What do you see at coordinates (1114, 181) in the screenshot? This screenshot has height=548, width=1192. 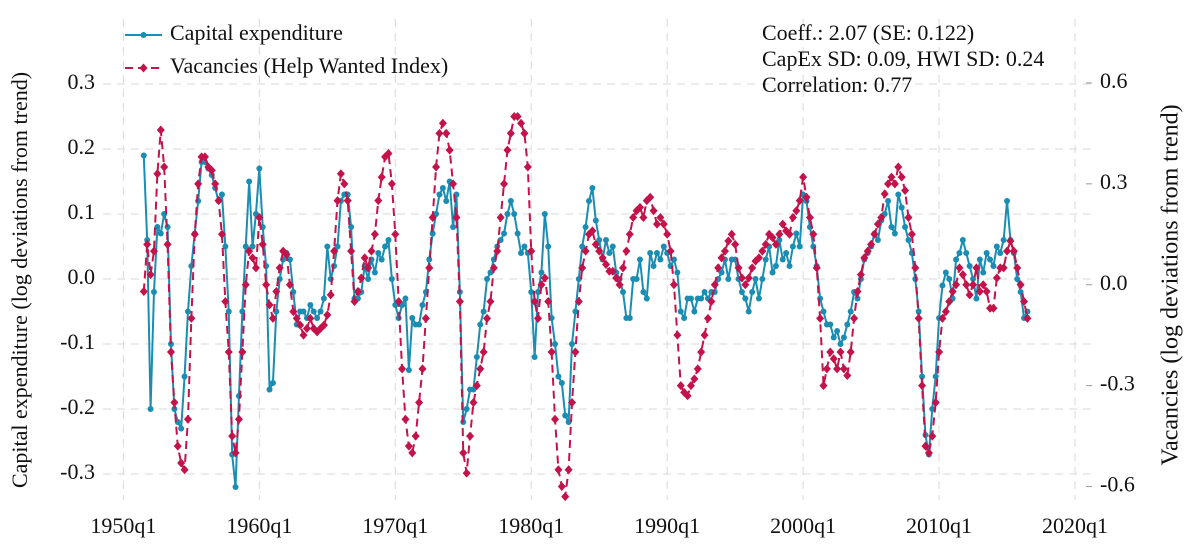 I see `y2-tick-label: 0.3` at bounding box center [1114, 181].